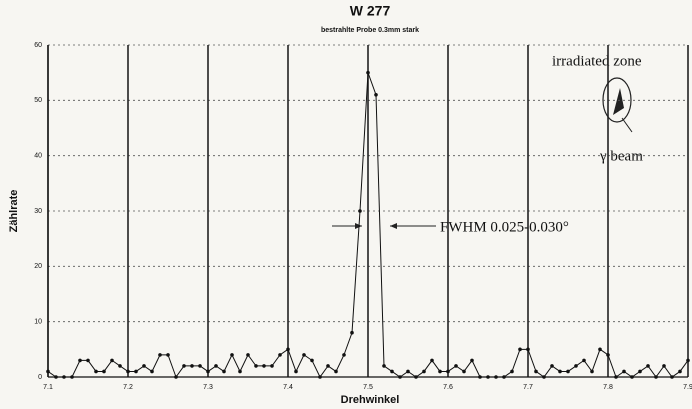  What do you see at coordinates (128, 387) in the screenshot?
I see `x-tick-label: 7.2` at bounding box center [128, 387].